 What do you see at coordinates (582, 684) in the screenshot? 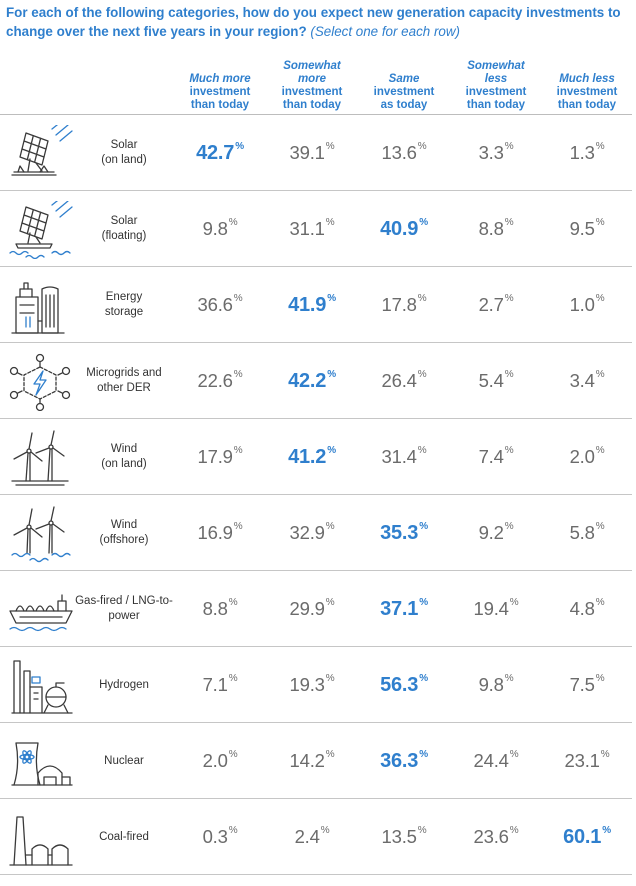
I see `value-number: 7.5` at bounding box center [582, 684].